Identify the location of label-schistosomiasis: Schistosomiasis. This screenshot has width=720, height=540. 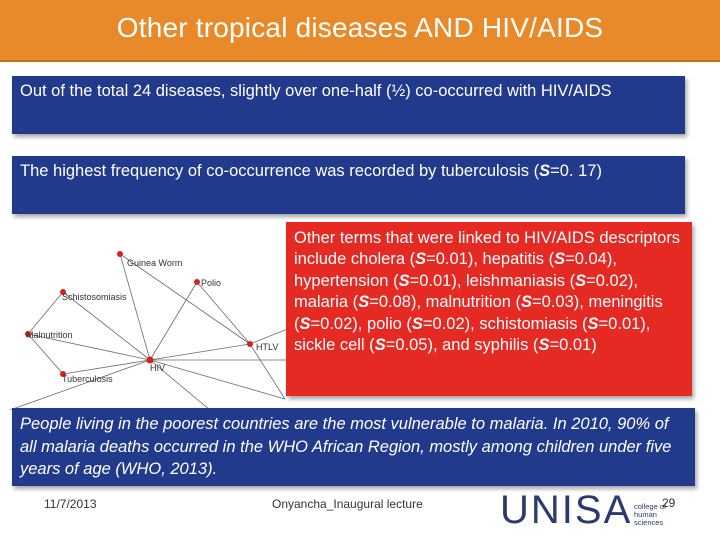
(94, 297).